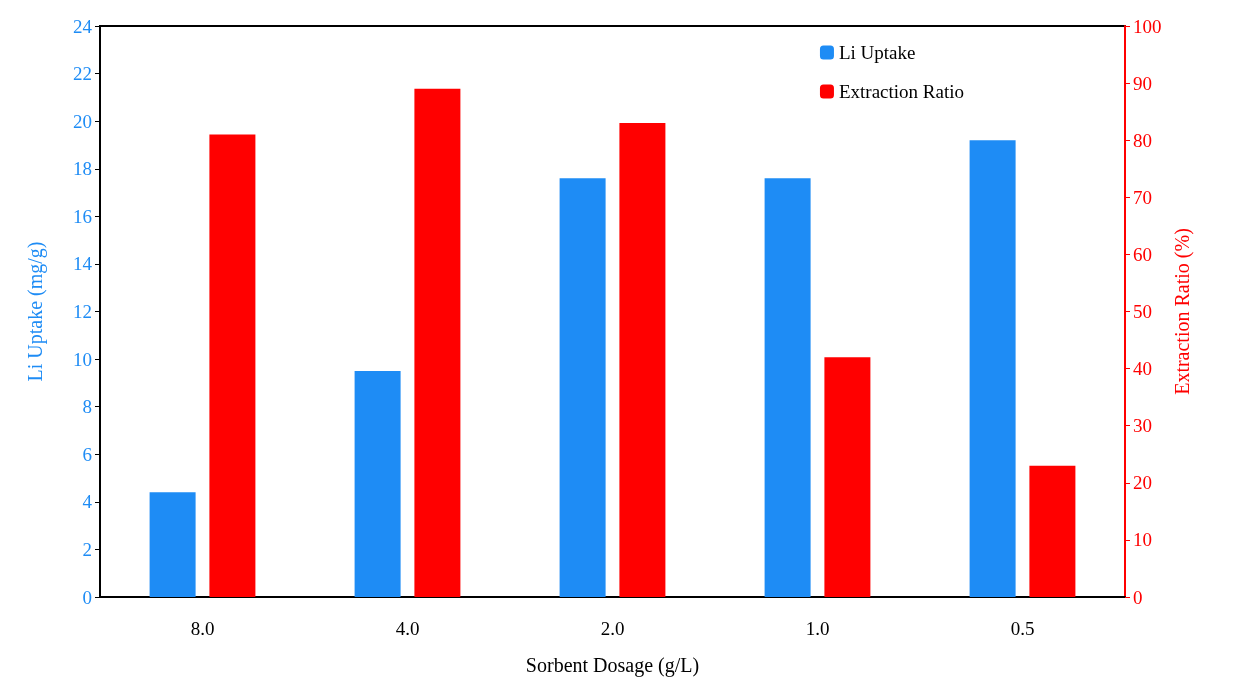 This screenshot has width=1242, height=691. Describe the element at coordinates (35, 311) in the screenshot. I see `y-axis-title: Li Uptake (mg/g)` at that location.